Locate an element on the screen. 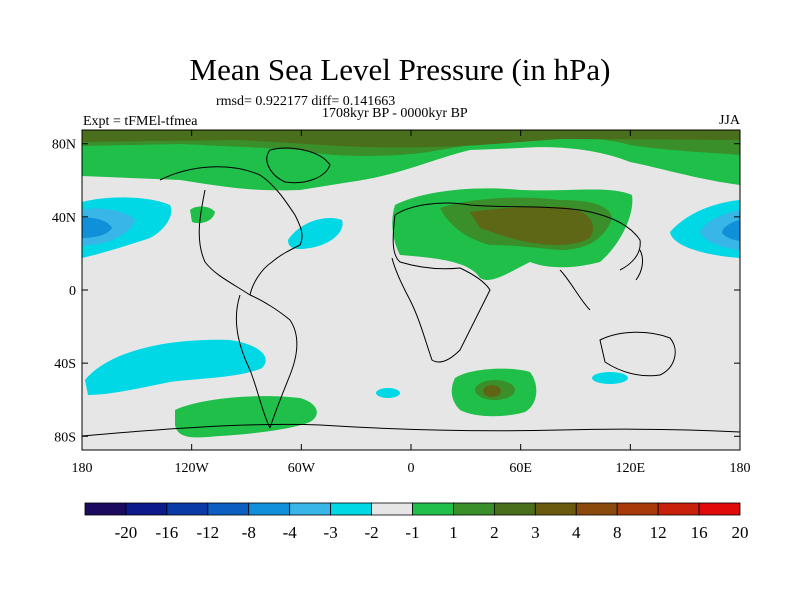 The width and height of the screenshot is (800, 600). field-satl-negative is located at coordinates (388, 393).